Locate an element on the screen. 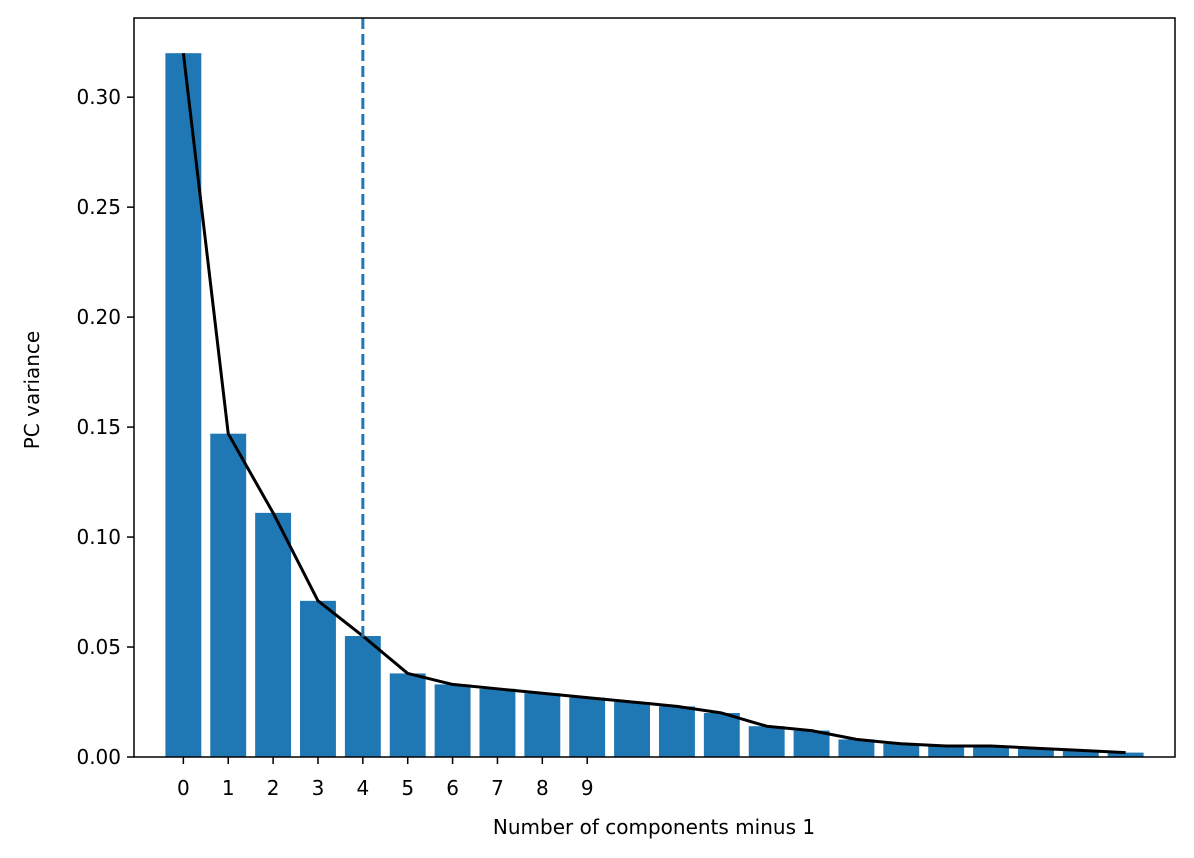  x-tick-label: 3 is located at coordinates (318, 788).